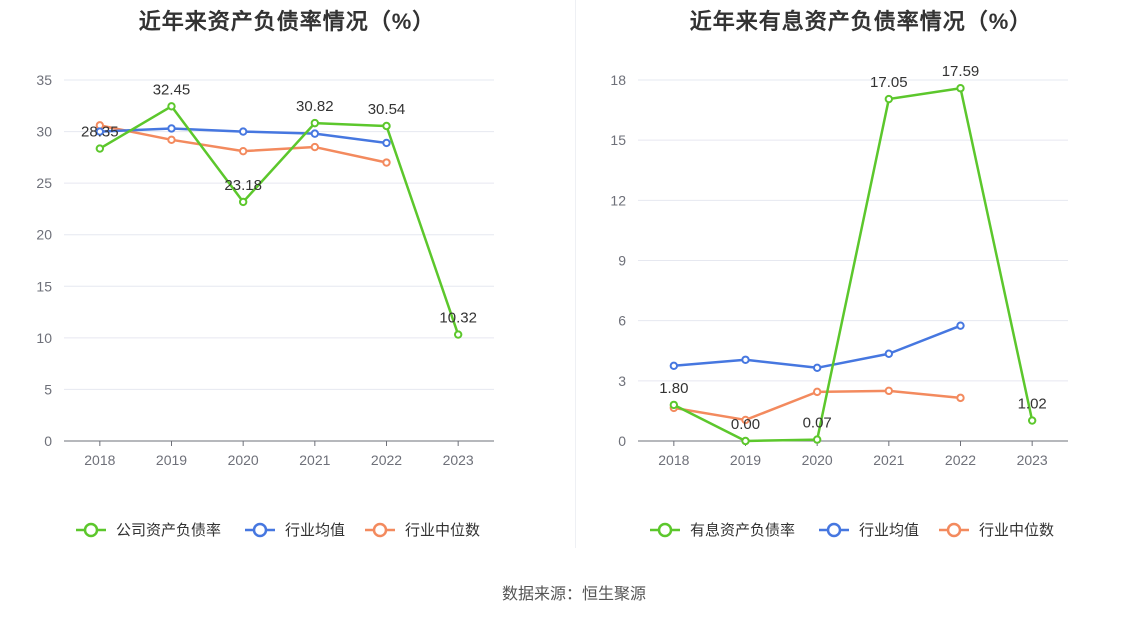 Image resolution: width=1148 pixels, height=619 pixels. What do you see at coordinates (622, 261) in the screenshot?
I see `y-tick-label: 9` at bounding box center [622, 261].